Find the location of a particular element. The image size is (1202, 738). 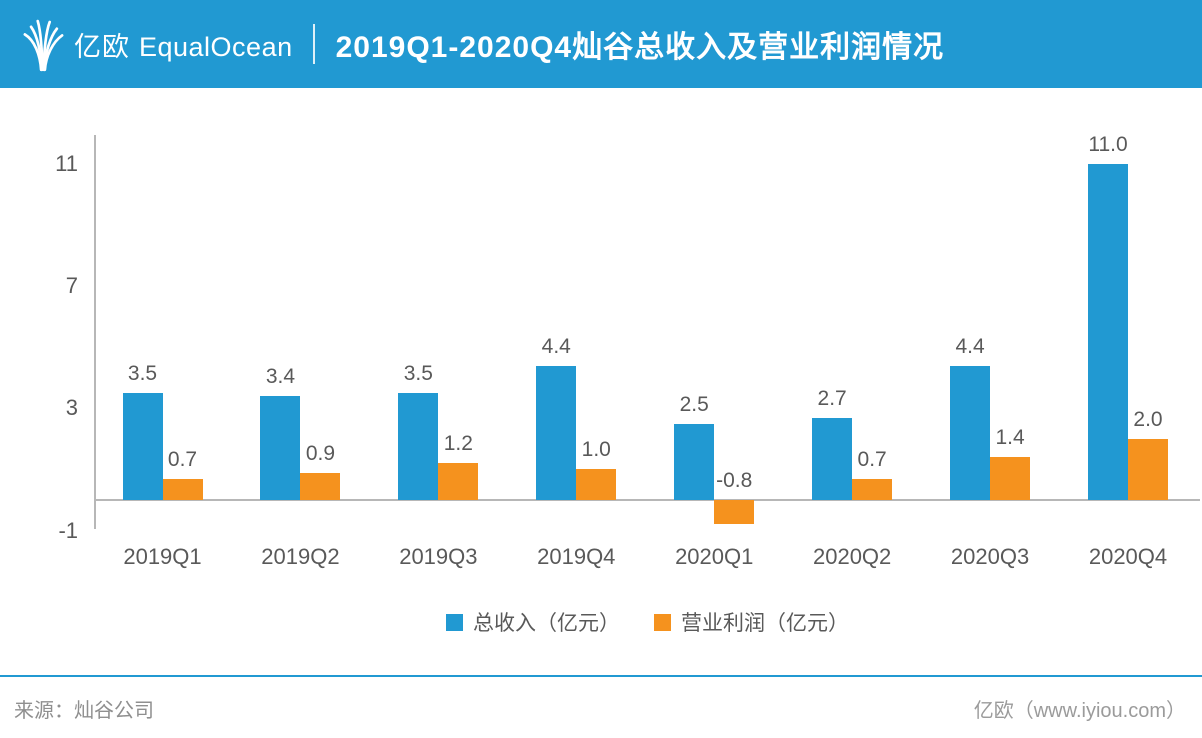

x-tick-label: 2020Q4 is located at coordinates (1128, 556).